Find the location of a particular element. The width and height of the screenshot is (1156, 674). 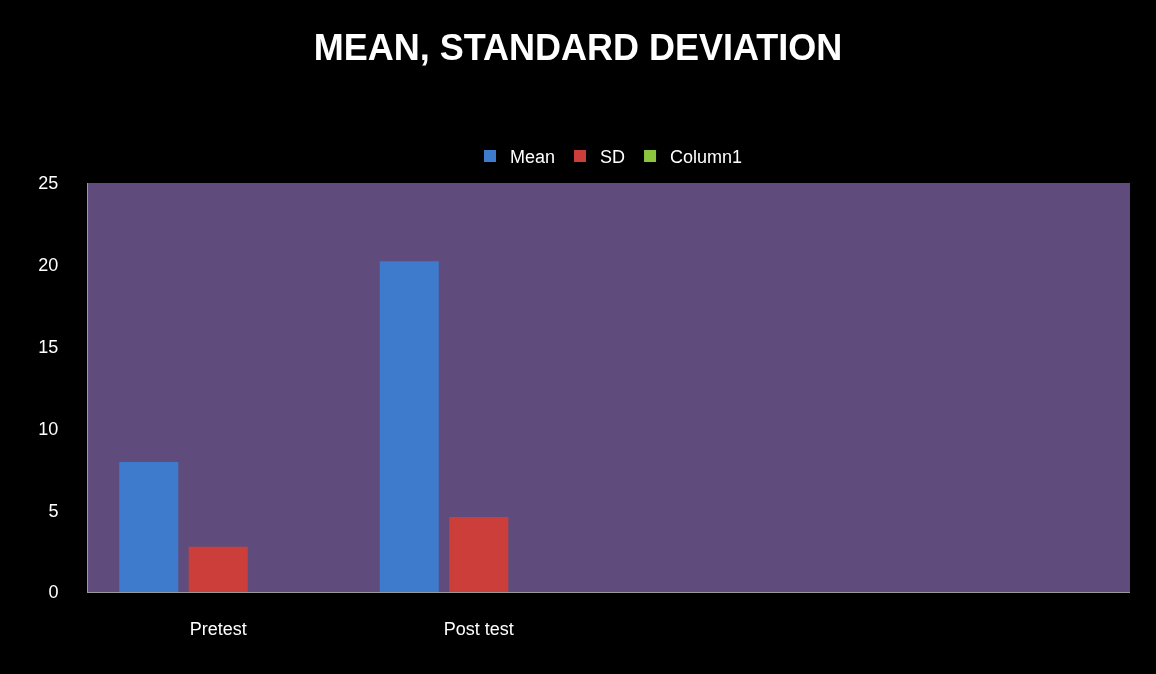

y-tick-label: 20 is located at coordinates (48, 265).